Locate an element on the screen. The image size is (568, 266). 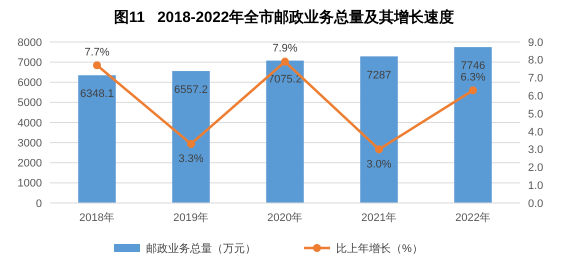
y-tick-label: 8000 is located at coordinates (30, 42).